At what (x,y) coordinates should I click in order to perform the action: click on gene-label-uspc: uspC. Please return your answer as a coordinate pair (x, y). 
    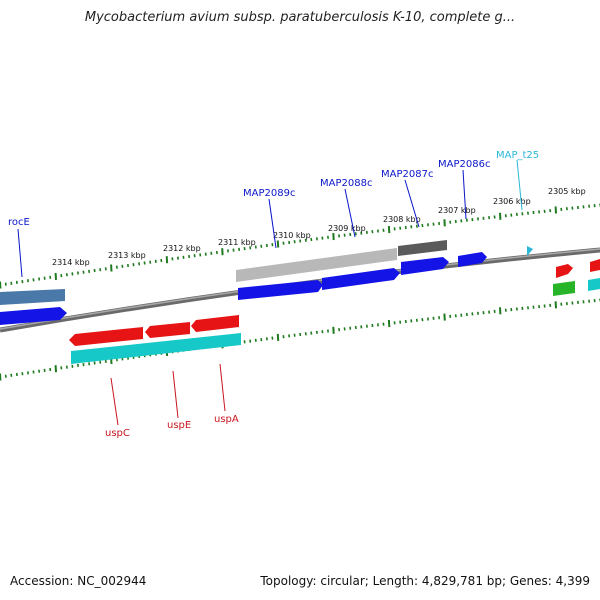
    Looking at the image, I should click on (117, 433).